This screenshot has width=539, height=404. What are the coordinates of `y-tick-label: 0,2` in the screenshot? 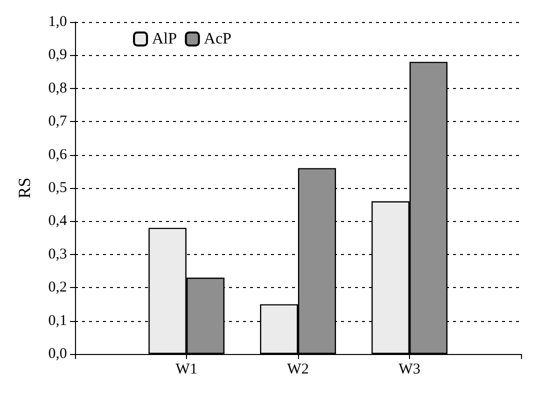 It's located at (57, 288).